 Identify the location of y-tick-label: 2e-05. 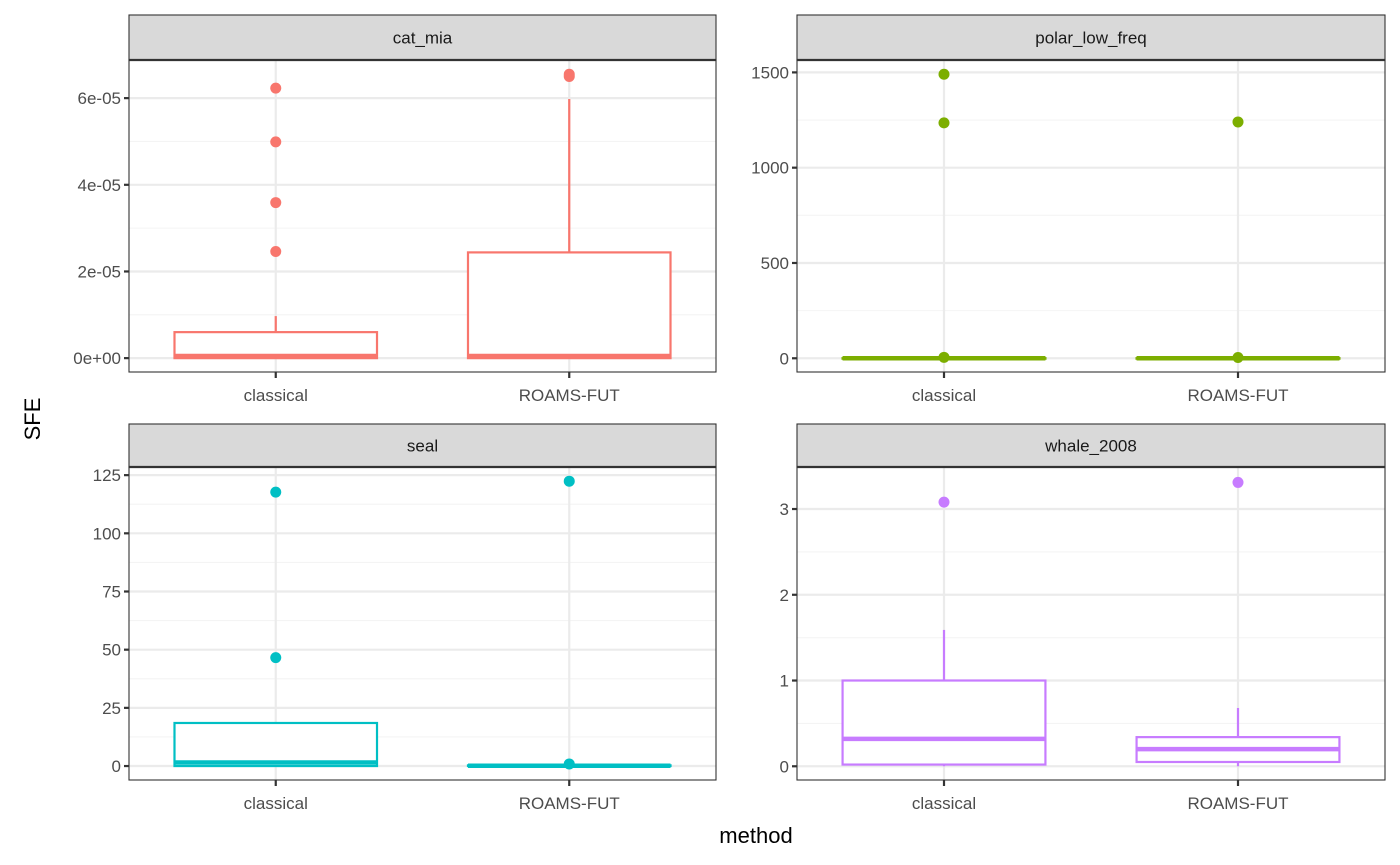
(99, 271).